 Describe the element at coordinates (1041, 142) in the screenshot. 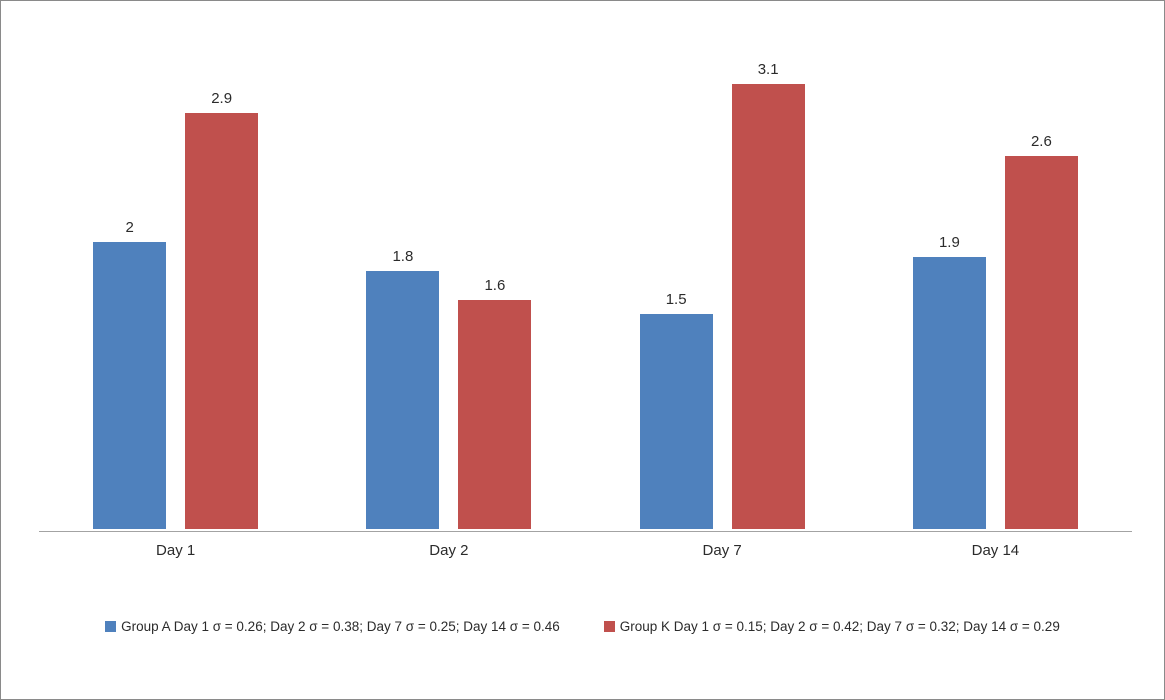

I see `bar-value-label-group-k-day-14: 2.6` at that location.